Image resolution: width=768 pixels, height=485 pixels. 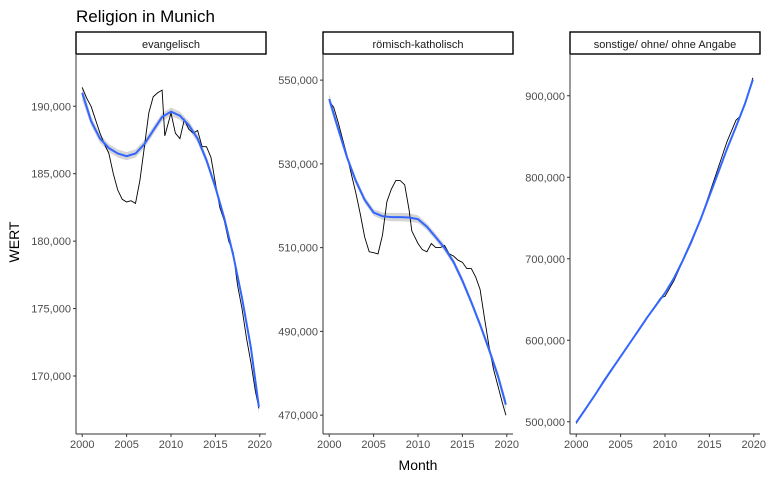 What do you see at coordinates (545, 178) in the screenshot?
I see `y-tick-label: 800,000` at bounding box center [545, 178].